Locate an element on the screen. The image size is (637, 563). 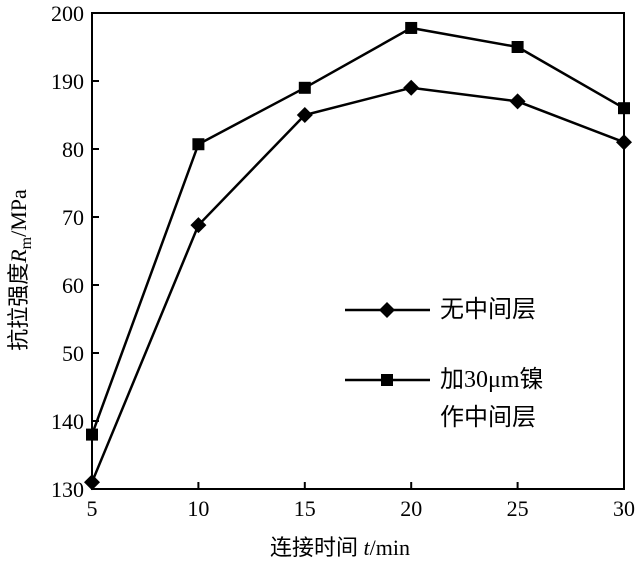
y-axis-title-part: R is located at coordinates (18, 256).